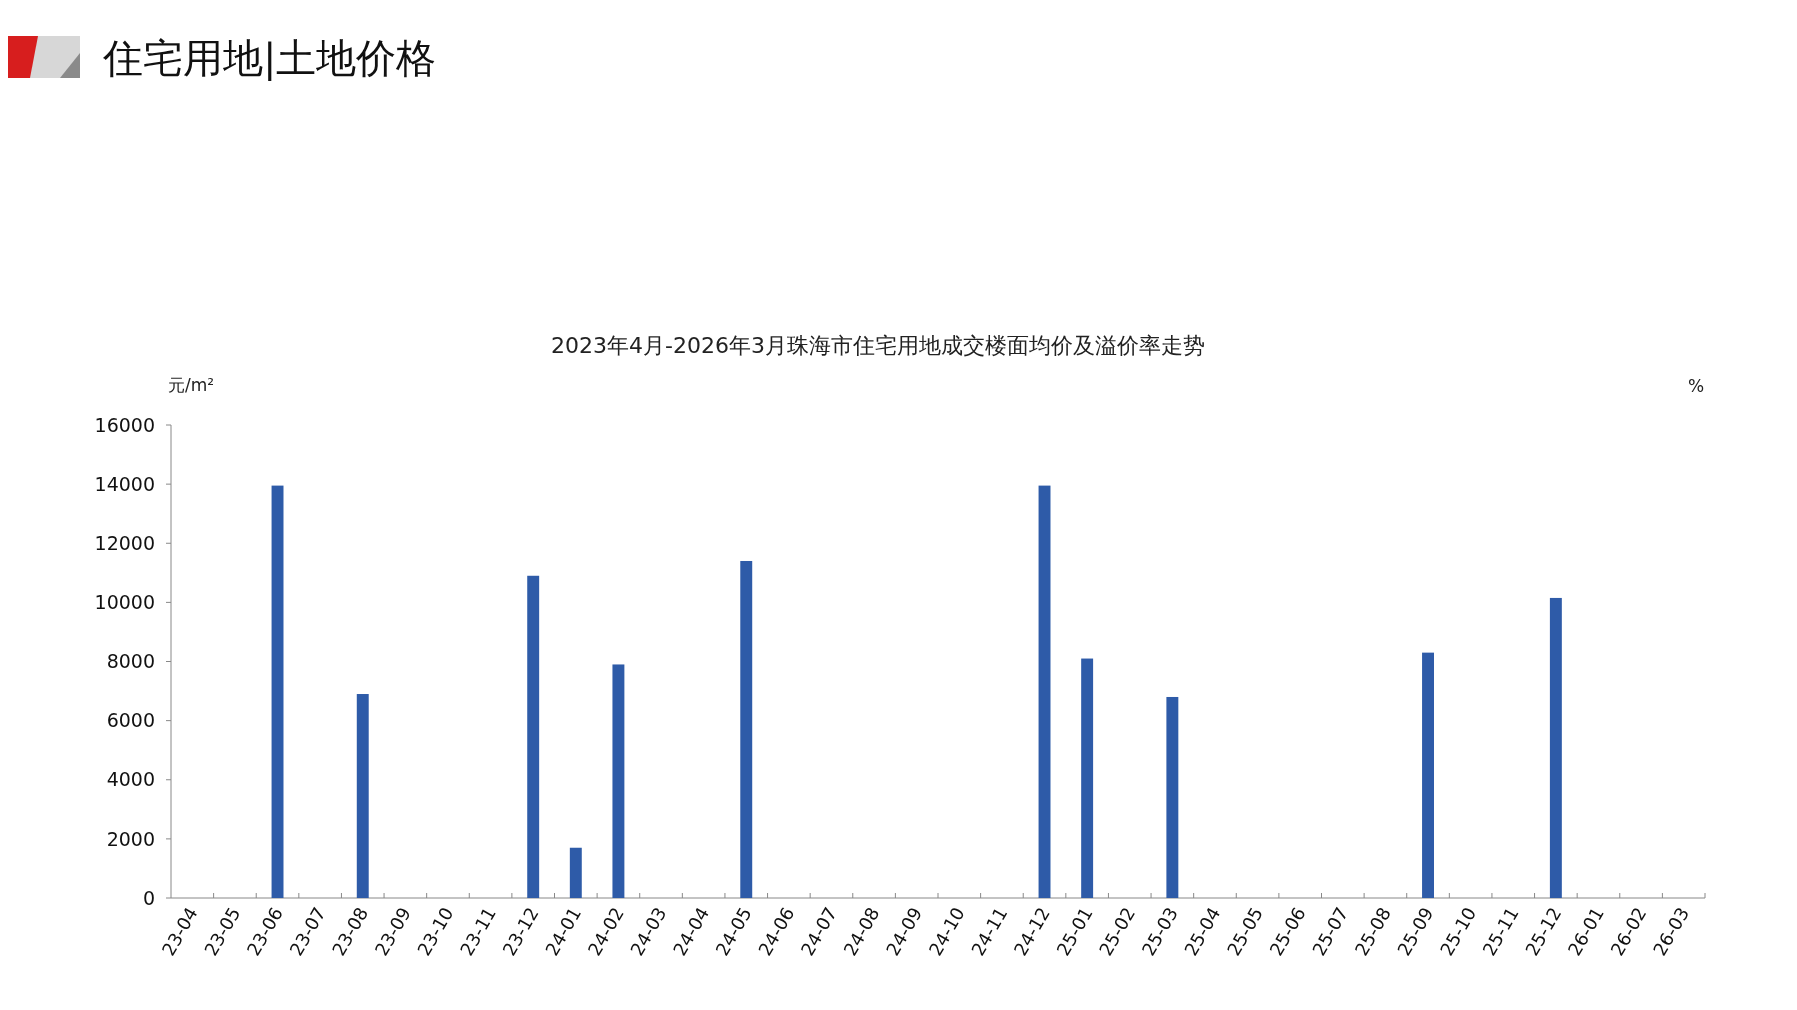 This screenshot has width=1797, height=1010. Describe the element at coordinates (124, 483) in the screenshot. I see `y-tick-label: 14000` at that location.